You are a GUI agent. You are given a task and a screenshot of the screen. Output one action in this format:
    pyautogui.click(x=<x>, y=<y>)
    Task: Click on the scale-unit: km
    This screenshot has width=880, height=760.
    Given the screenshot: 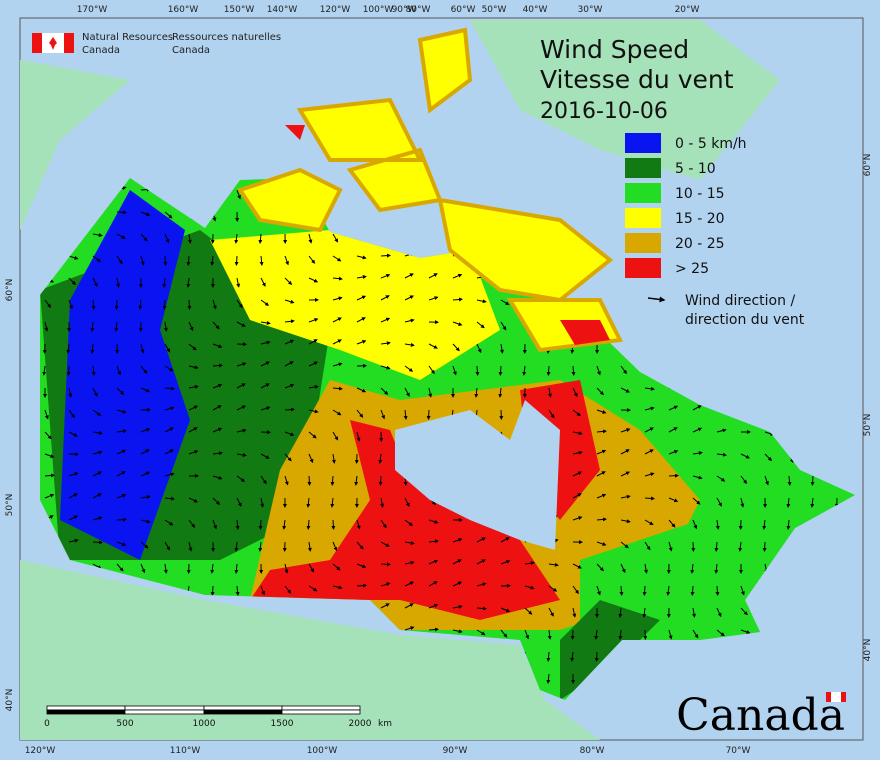 What is the action you would take?
    pyautogui.click(x=385, y=724)
    